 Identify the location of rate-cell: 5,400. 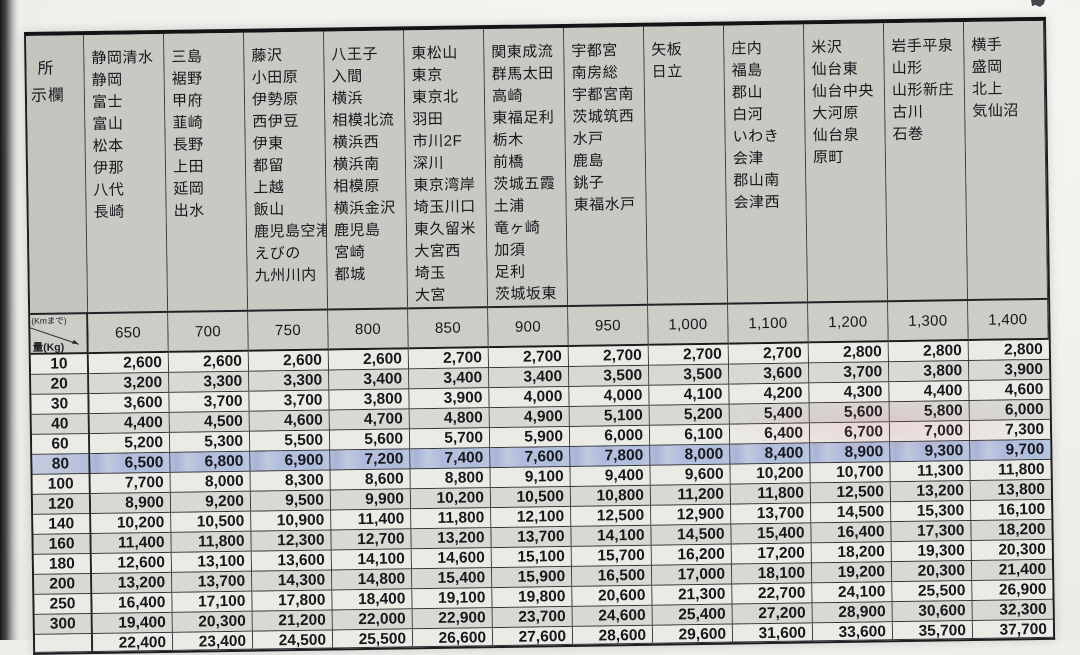
(769, 414).